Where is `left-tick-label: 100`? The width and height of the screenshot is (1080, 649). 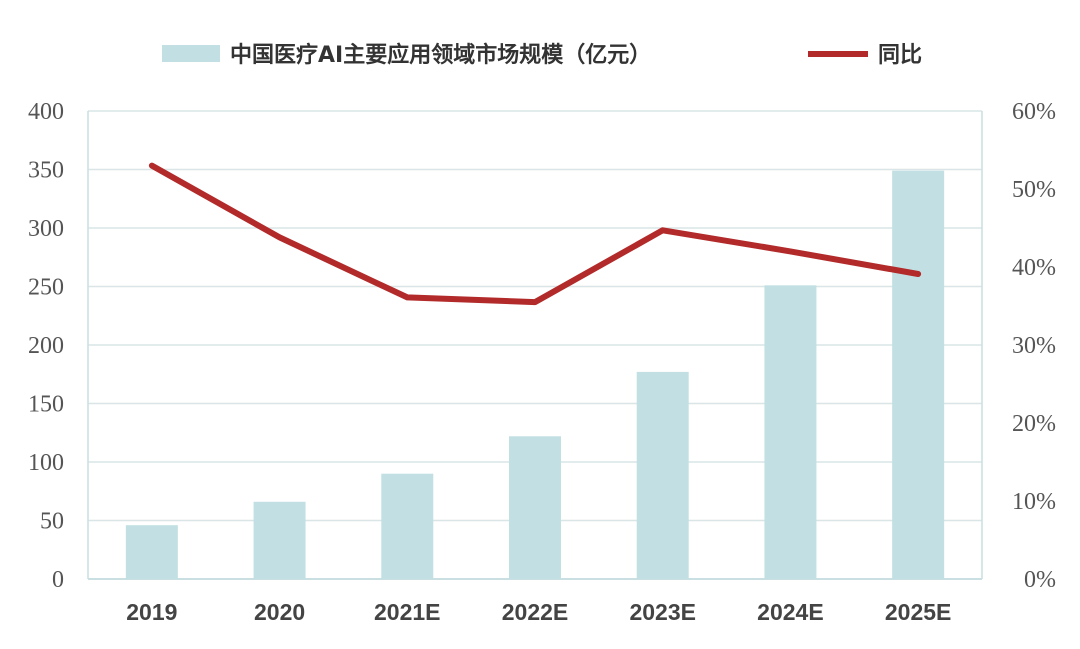 left-tick-label: 100 is located at coordinates (46, 463).